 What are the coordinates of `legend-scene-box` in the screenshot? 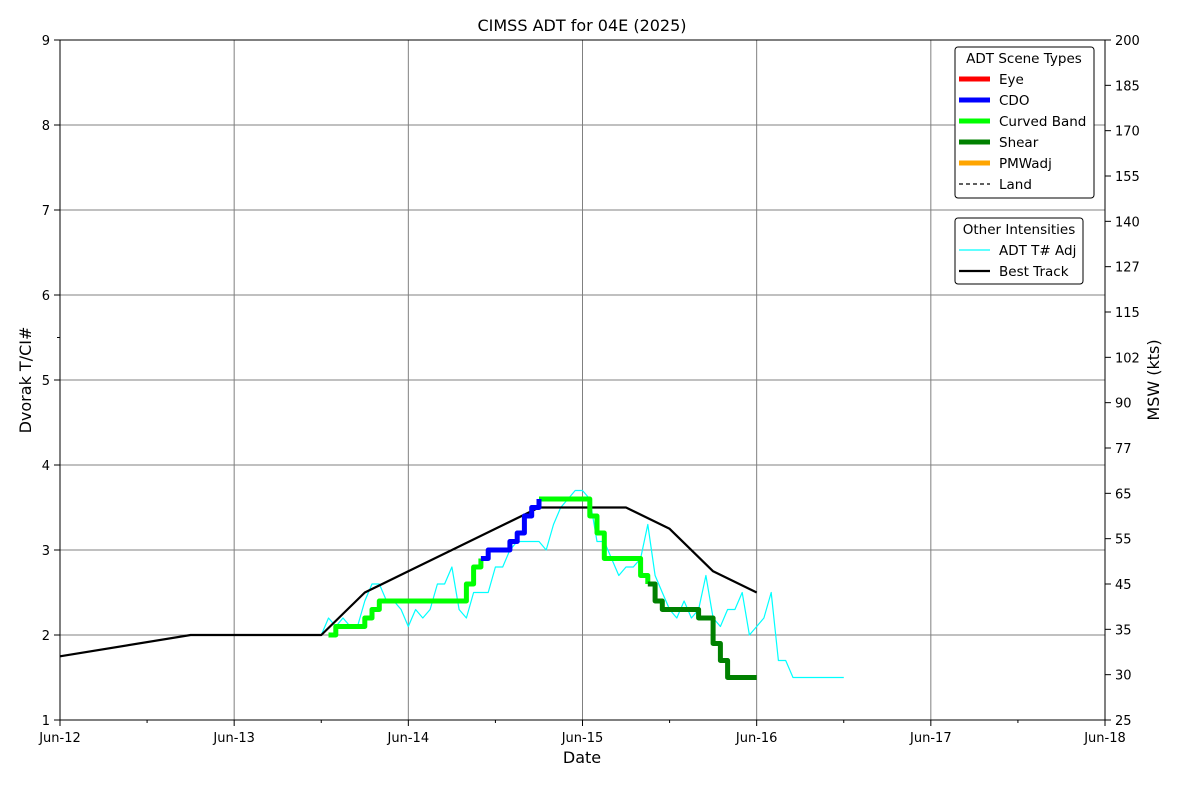 It's located at (1024, 122).